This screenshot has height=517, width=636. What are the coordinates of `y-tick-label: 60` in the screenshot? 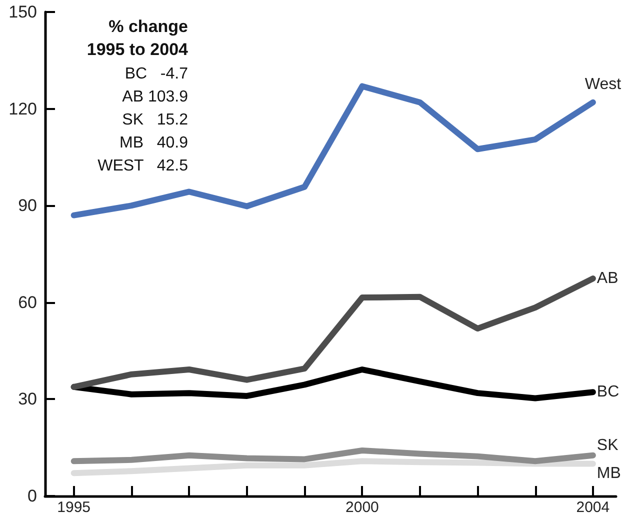 It's located at (27, 302).